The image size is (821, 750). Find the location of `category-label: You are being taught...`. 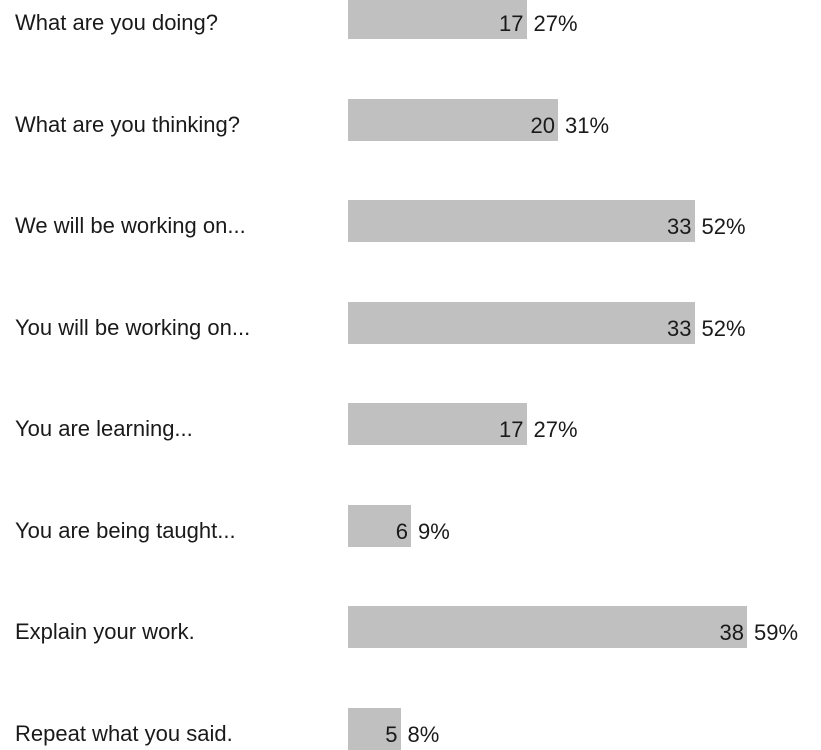

category-label: You are being taught... is located at coordinates (125, 530).